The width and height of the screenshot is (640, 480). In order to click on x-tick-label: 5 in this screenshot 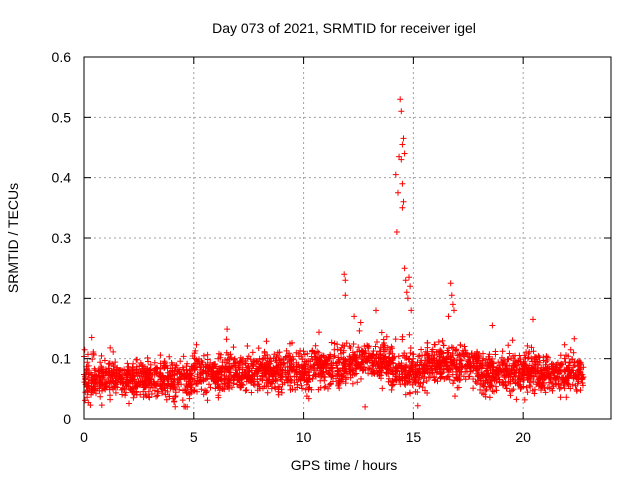, I will do `click(194, 437)`.